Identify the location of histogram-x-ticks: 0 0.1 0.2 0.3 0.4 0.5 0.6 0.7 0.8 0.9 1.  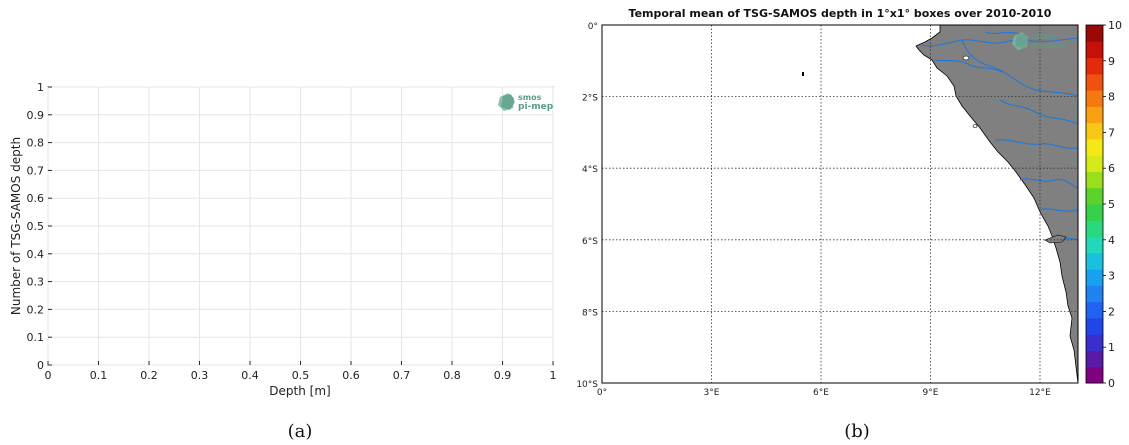
(301, 371).